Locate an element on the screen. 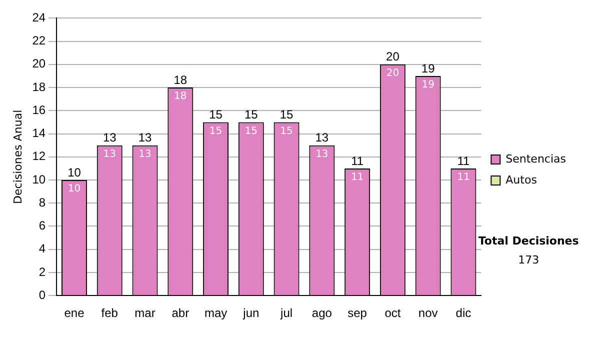  y-tick-label: 12 is located at coordinates (39, 156).